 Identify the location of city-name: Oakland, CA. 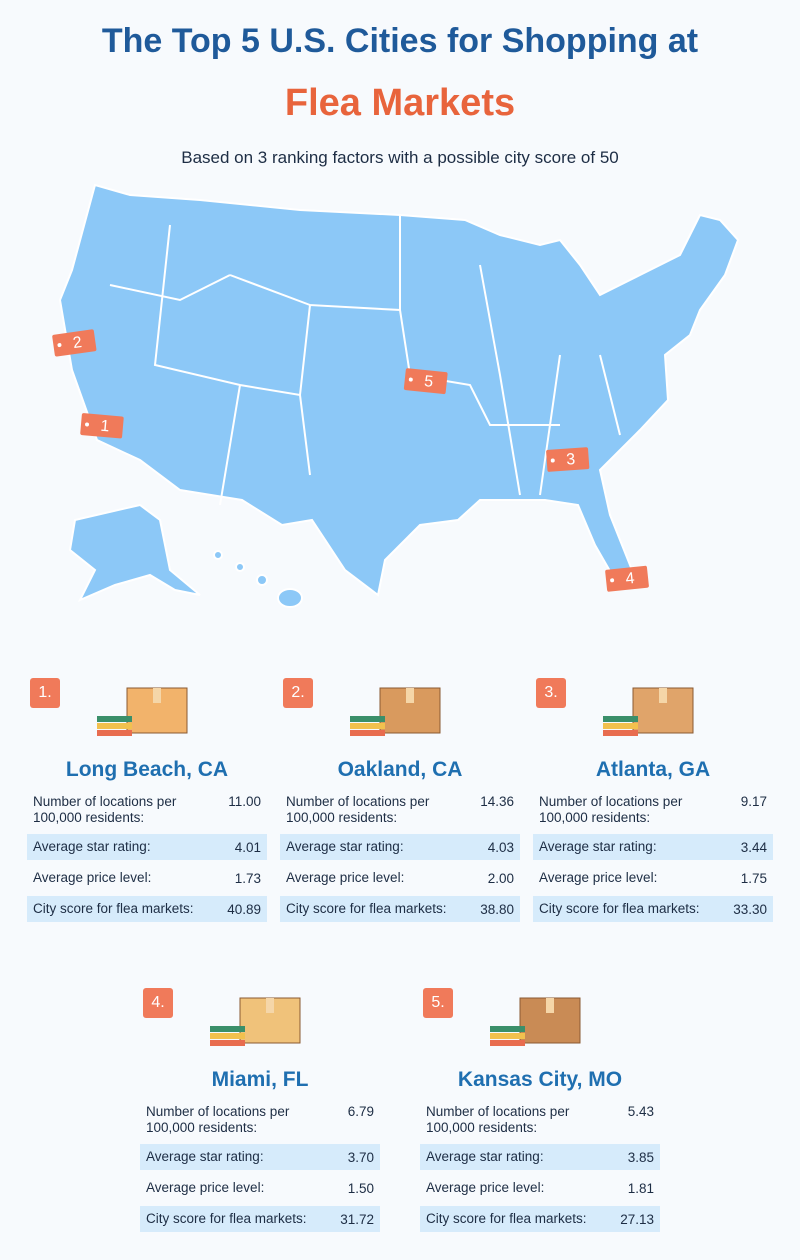
(400, 769).